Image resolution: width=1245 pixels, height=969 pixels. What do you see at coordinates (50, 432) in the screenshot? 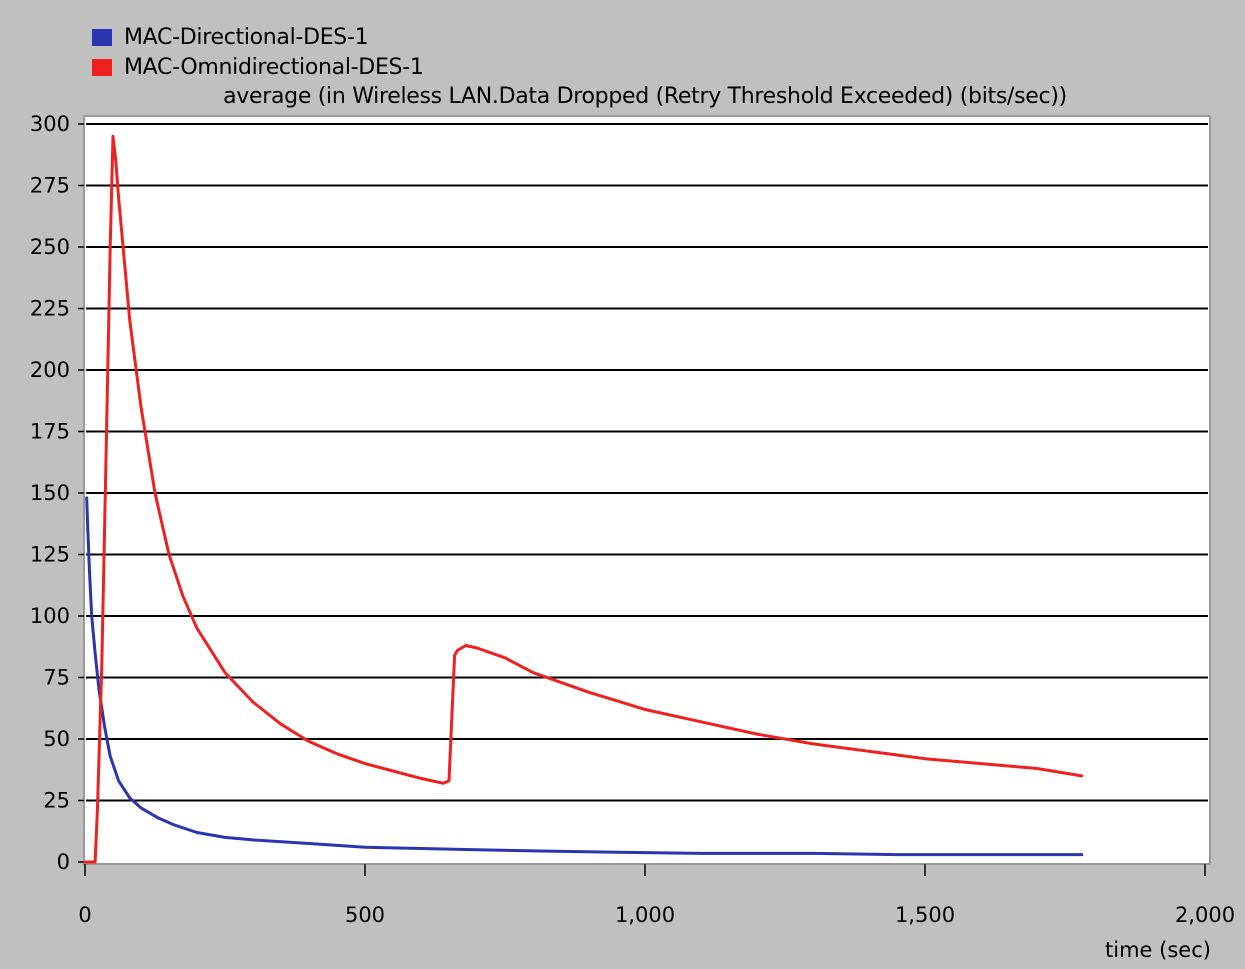
I see `y-tick-label-175: 175` at bounding box center [50, 432].